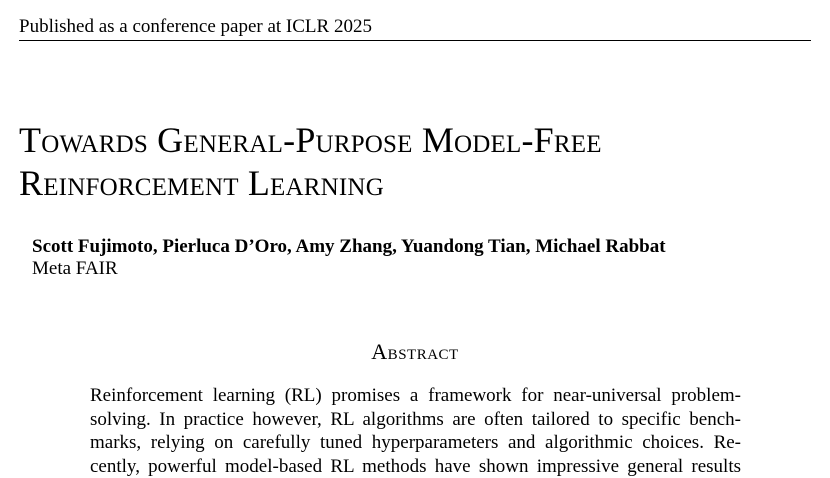 The width and height of the screenshot is (830, 478). I want to click on title-line-2: Reinforcement Learning, so click(201, 183).